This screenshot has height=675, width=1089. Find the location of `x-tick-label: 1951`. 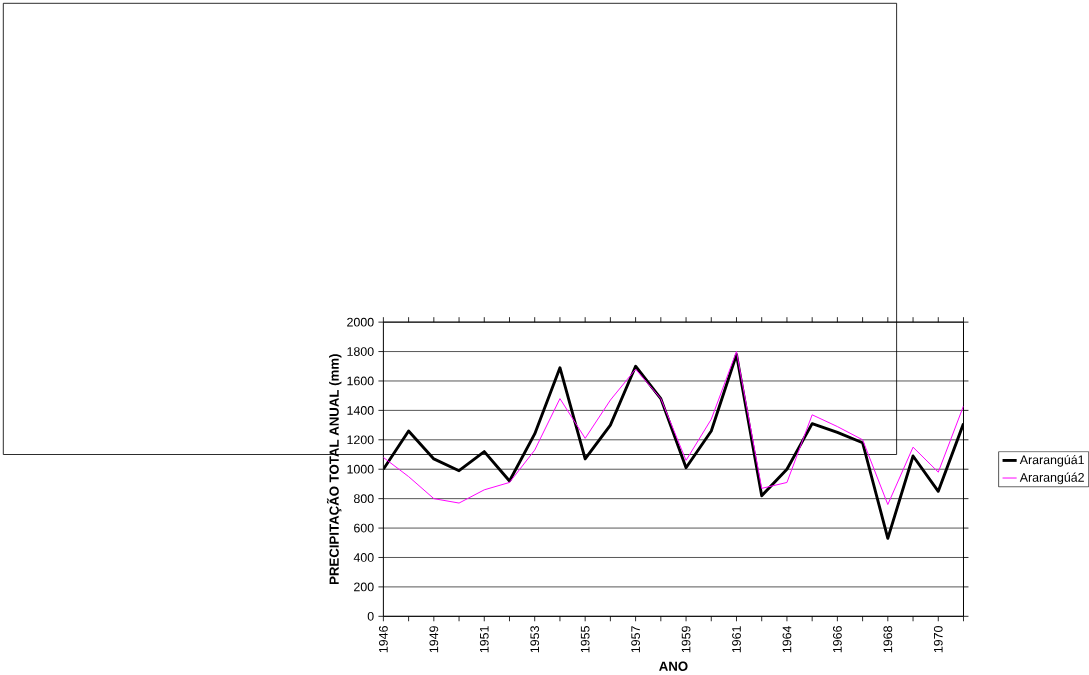

x-tick-label: 1951 is located at coordinates (484, 639).